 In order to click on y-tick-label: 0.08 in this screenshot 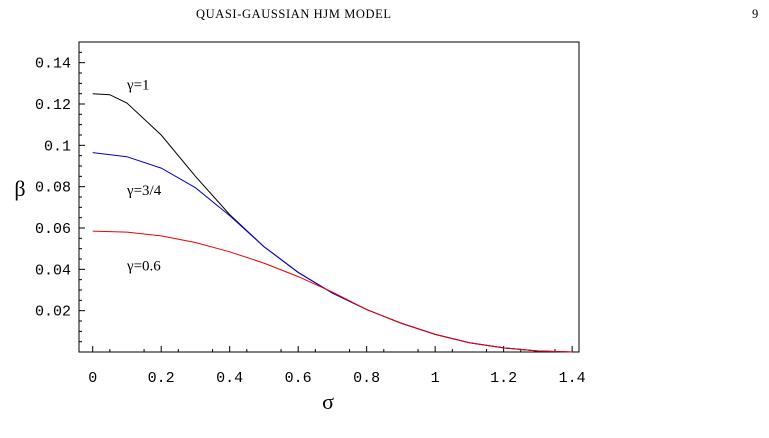, I will do `click(53, 188)`.